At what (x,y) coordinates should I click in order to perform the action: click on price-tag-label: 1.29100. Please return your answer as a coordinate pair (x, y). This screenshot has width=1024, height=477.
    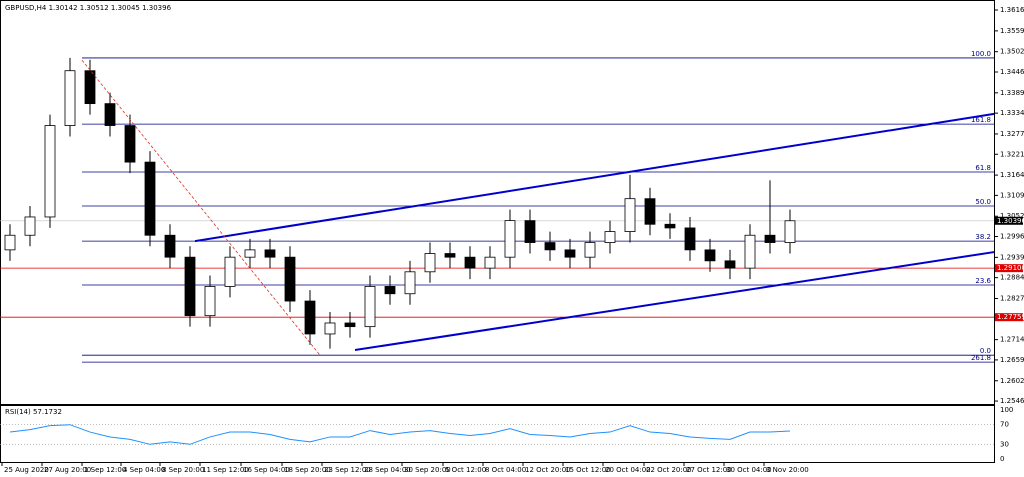
    Looking at the image, I should click on (1010, 268).